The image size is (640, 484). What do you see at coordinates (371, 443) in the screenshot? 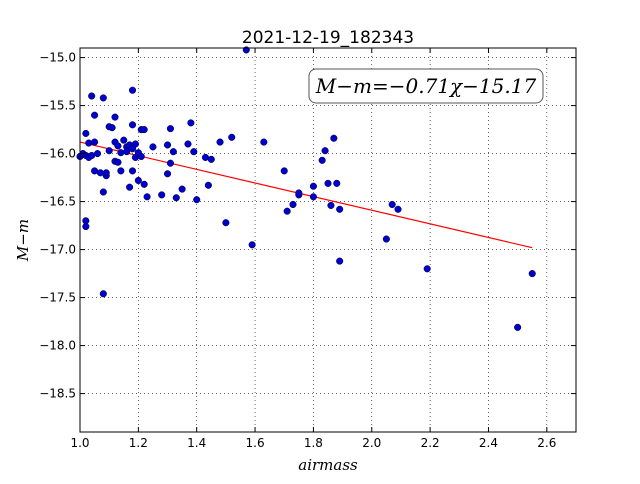
I see `x-tick-label: 2.0` at bounding box center [371, 443].